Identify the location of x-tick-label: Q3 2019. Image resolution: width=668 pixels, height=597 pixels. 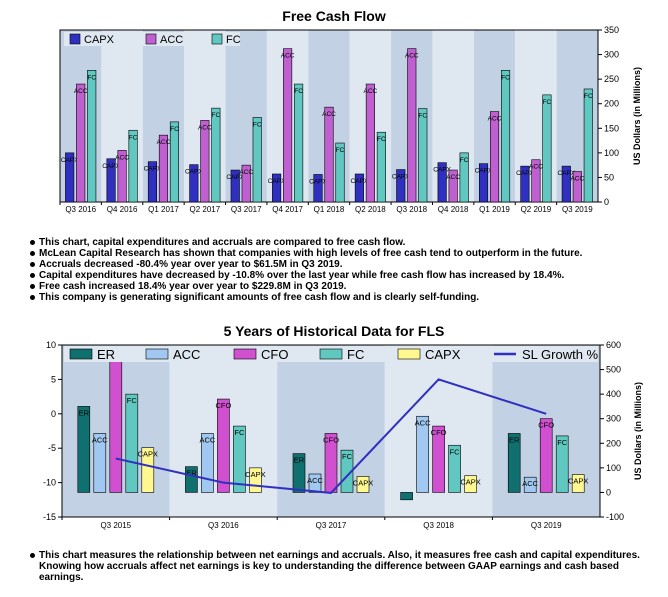
(546, 525).